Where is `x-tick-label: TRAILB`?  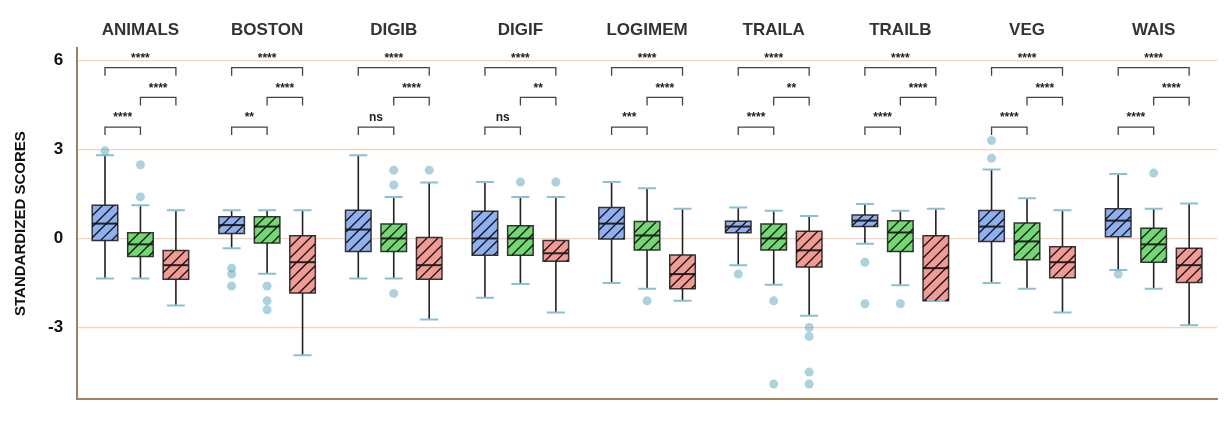 x-tick-label: TRAILB is located at coordinates (900, 29).